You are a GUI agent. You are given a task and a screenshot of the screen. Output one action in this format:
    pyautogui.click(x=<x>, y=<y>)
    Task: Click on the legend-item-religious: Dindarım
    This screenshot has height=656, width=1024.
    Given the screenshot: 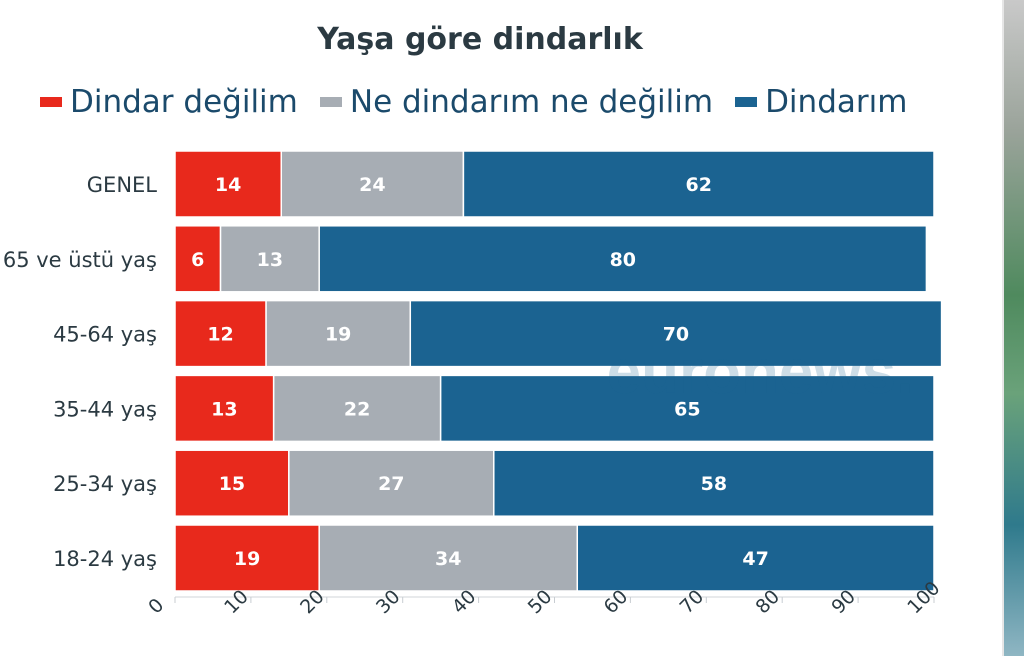 What is the action you would take?
    pyautogui.click(x=821, y=102)
    